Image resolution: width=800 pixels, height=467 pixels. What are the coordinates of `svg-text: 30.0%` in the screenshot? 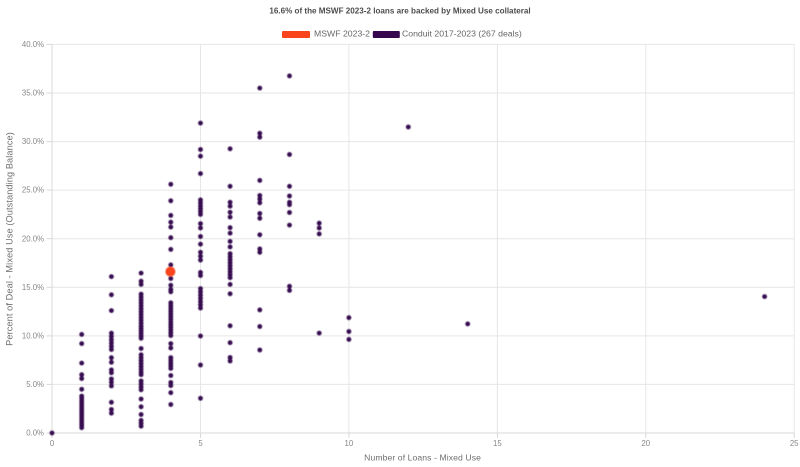 It's located at (33, 141).